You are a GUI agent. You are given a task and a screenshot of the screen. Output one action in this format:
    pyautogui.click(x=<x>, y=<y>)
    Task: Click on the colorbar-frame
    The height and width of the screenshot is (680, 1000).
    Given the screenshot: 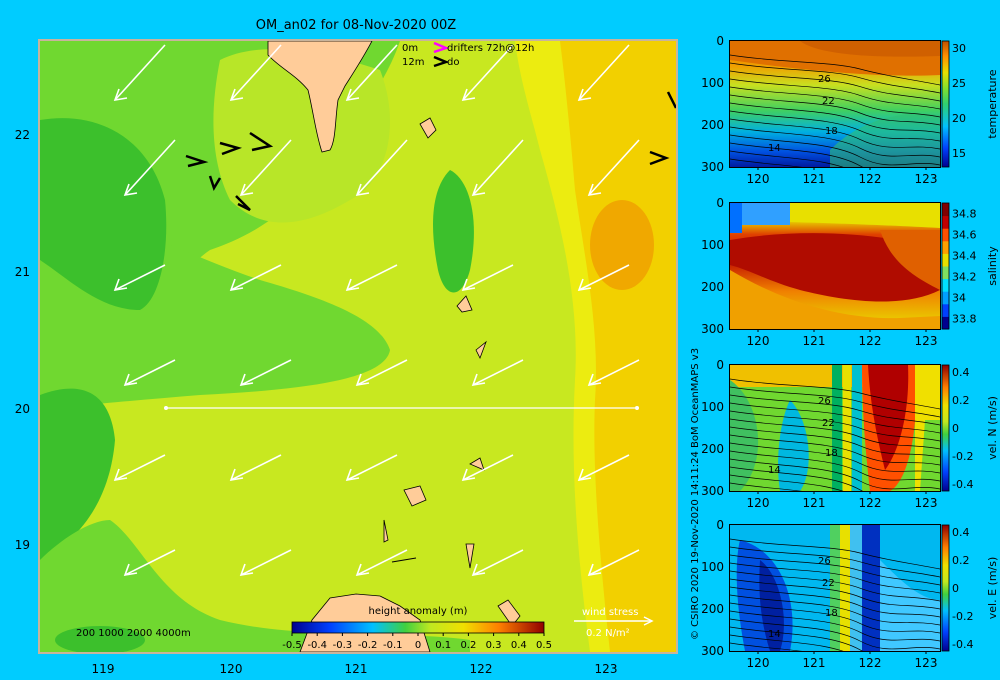 What is the action you would take?
    pyautogui.click(x=945, y=266)
    